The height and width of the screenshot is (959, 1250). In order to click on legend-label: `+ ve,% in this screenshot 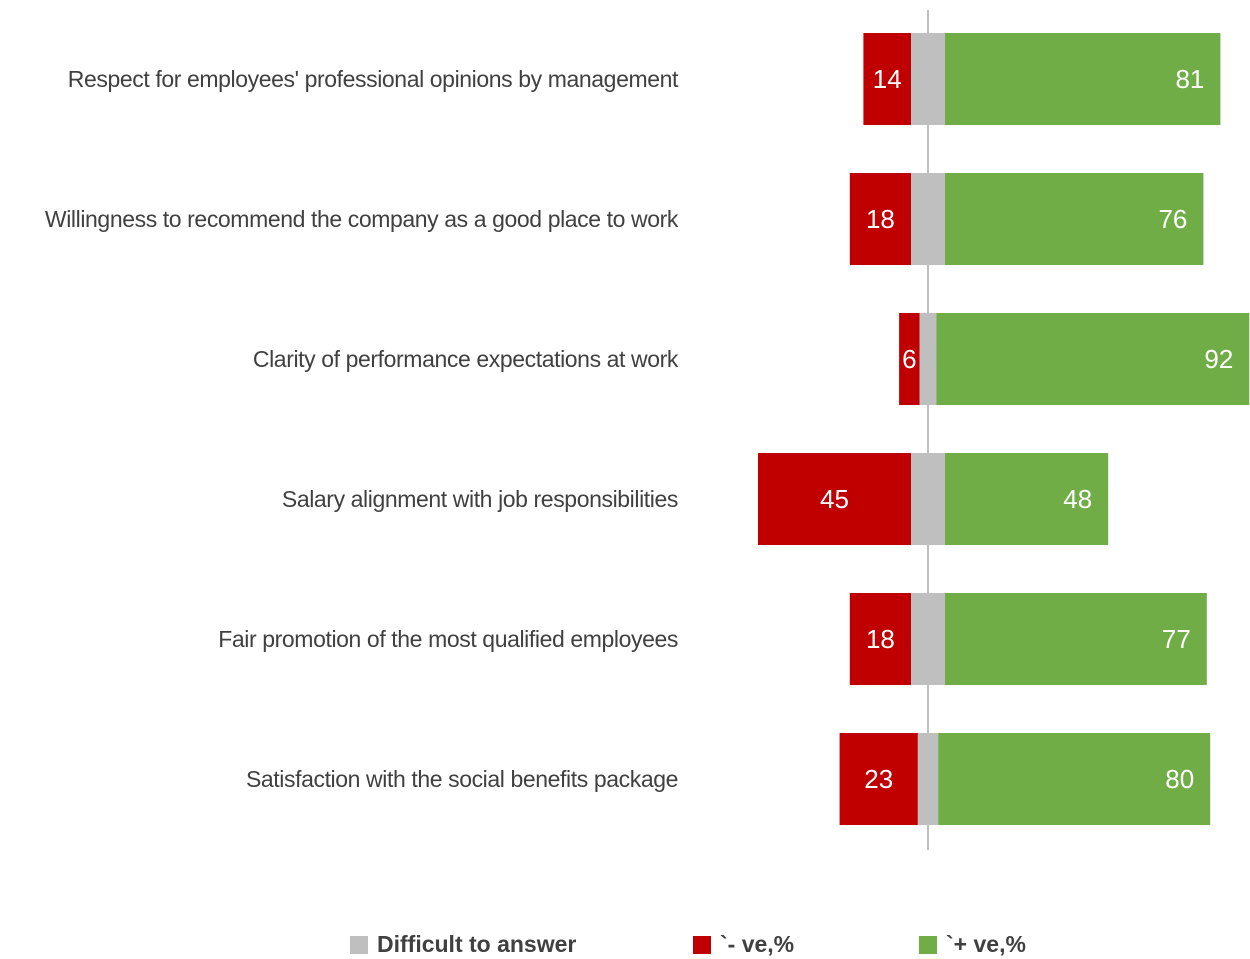, I will do `click(986, 944)`.